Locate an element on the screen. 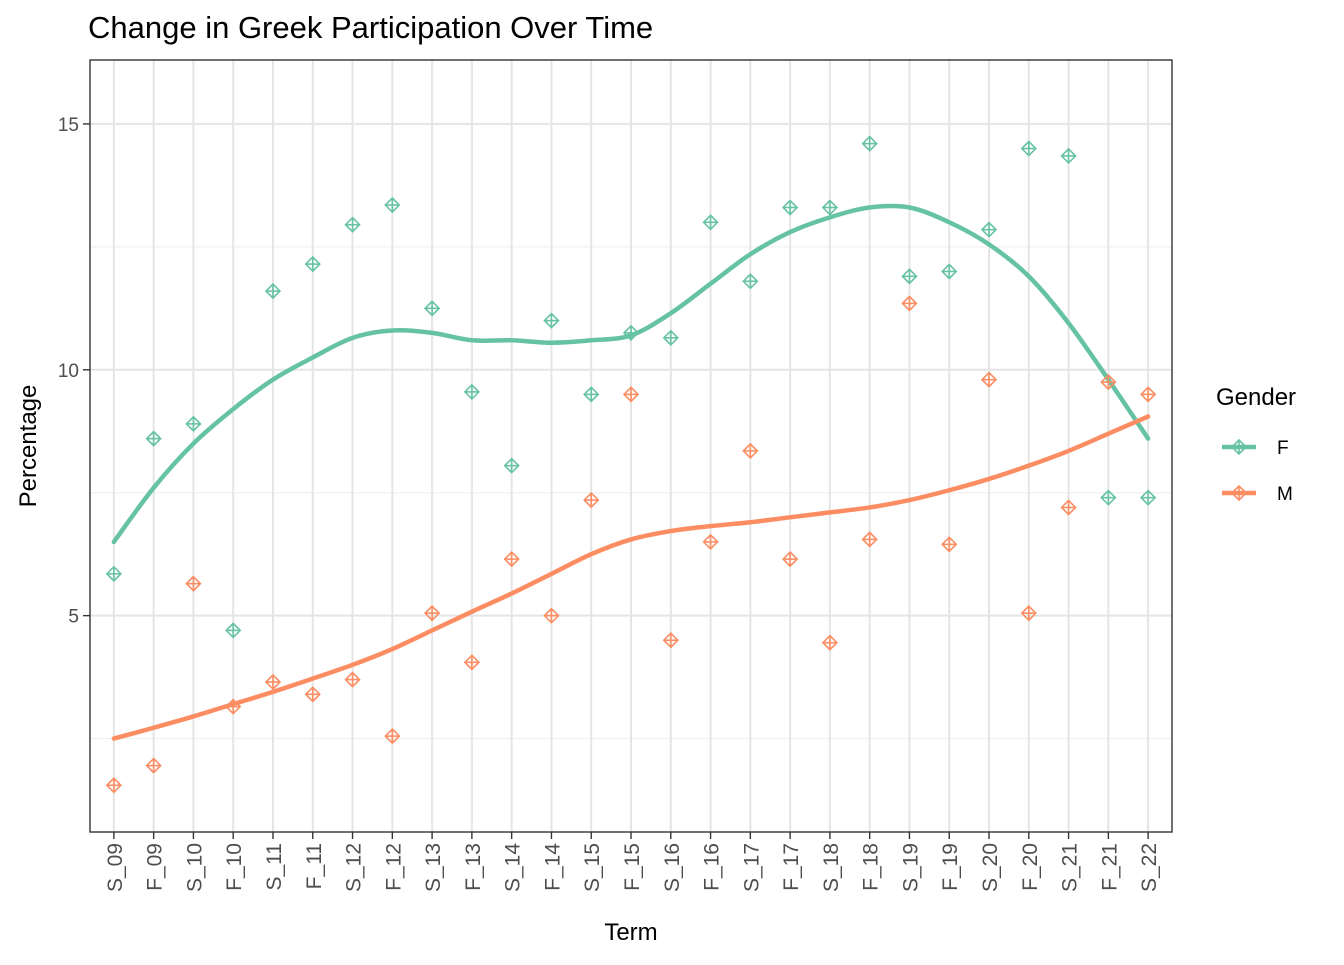 The height and width of the screenshot is (965, 1344). x-tick-label-f_09: F_09 is located at coordinates (155, 867).